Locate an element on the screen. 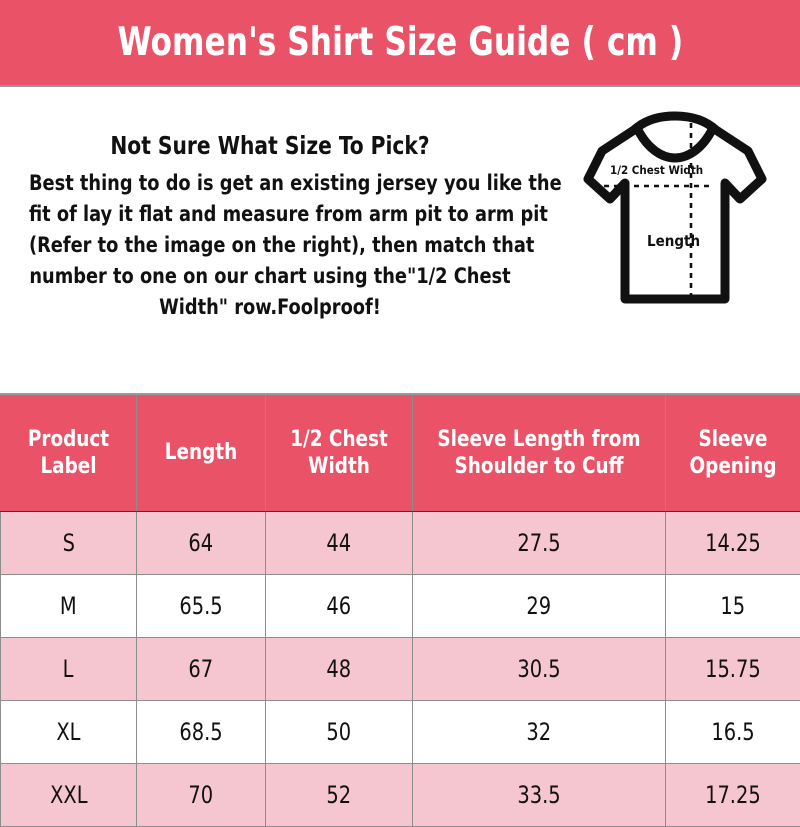  cell-text: 33.5 is located at coordinates (538, 795).